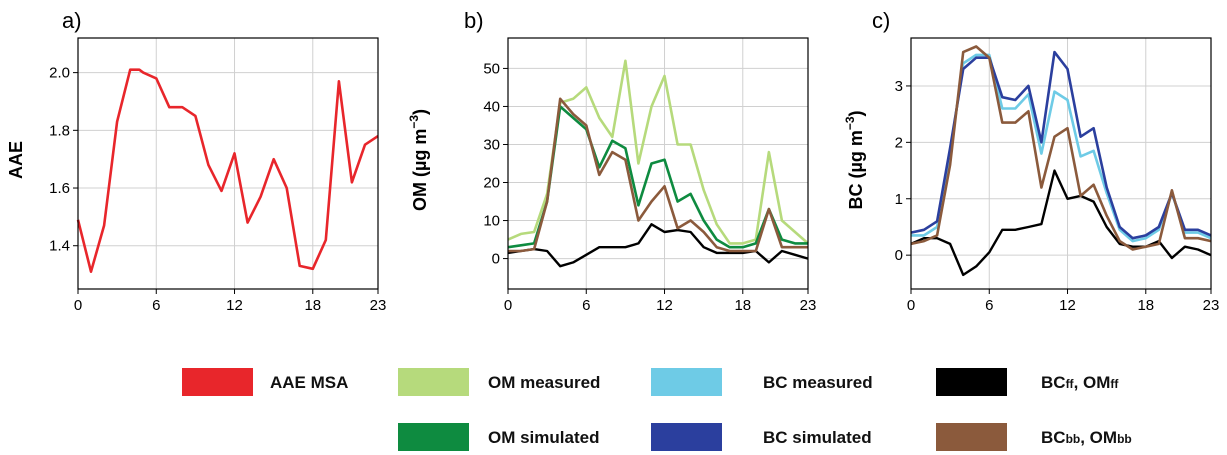 The height and width of the screenshot is (455, 1227). What do you see at coordinates (1080, 382) in the screenshot?
I see `legend-label: BCff, OMff` at bounding box center [1080, 382].